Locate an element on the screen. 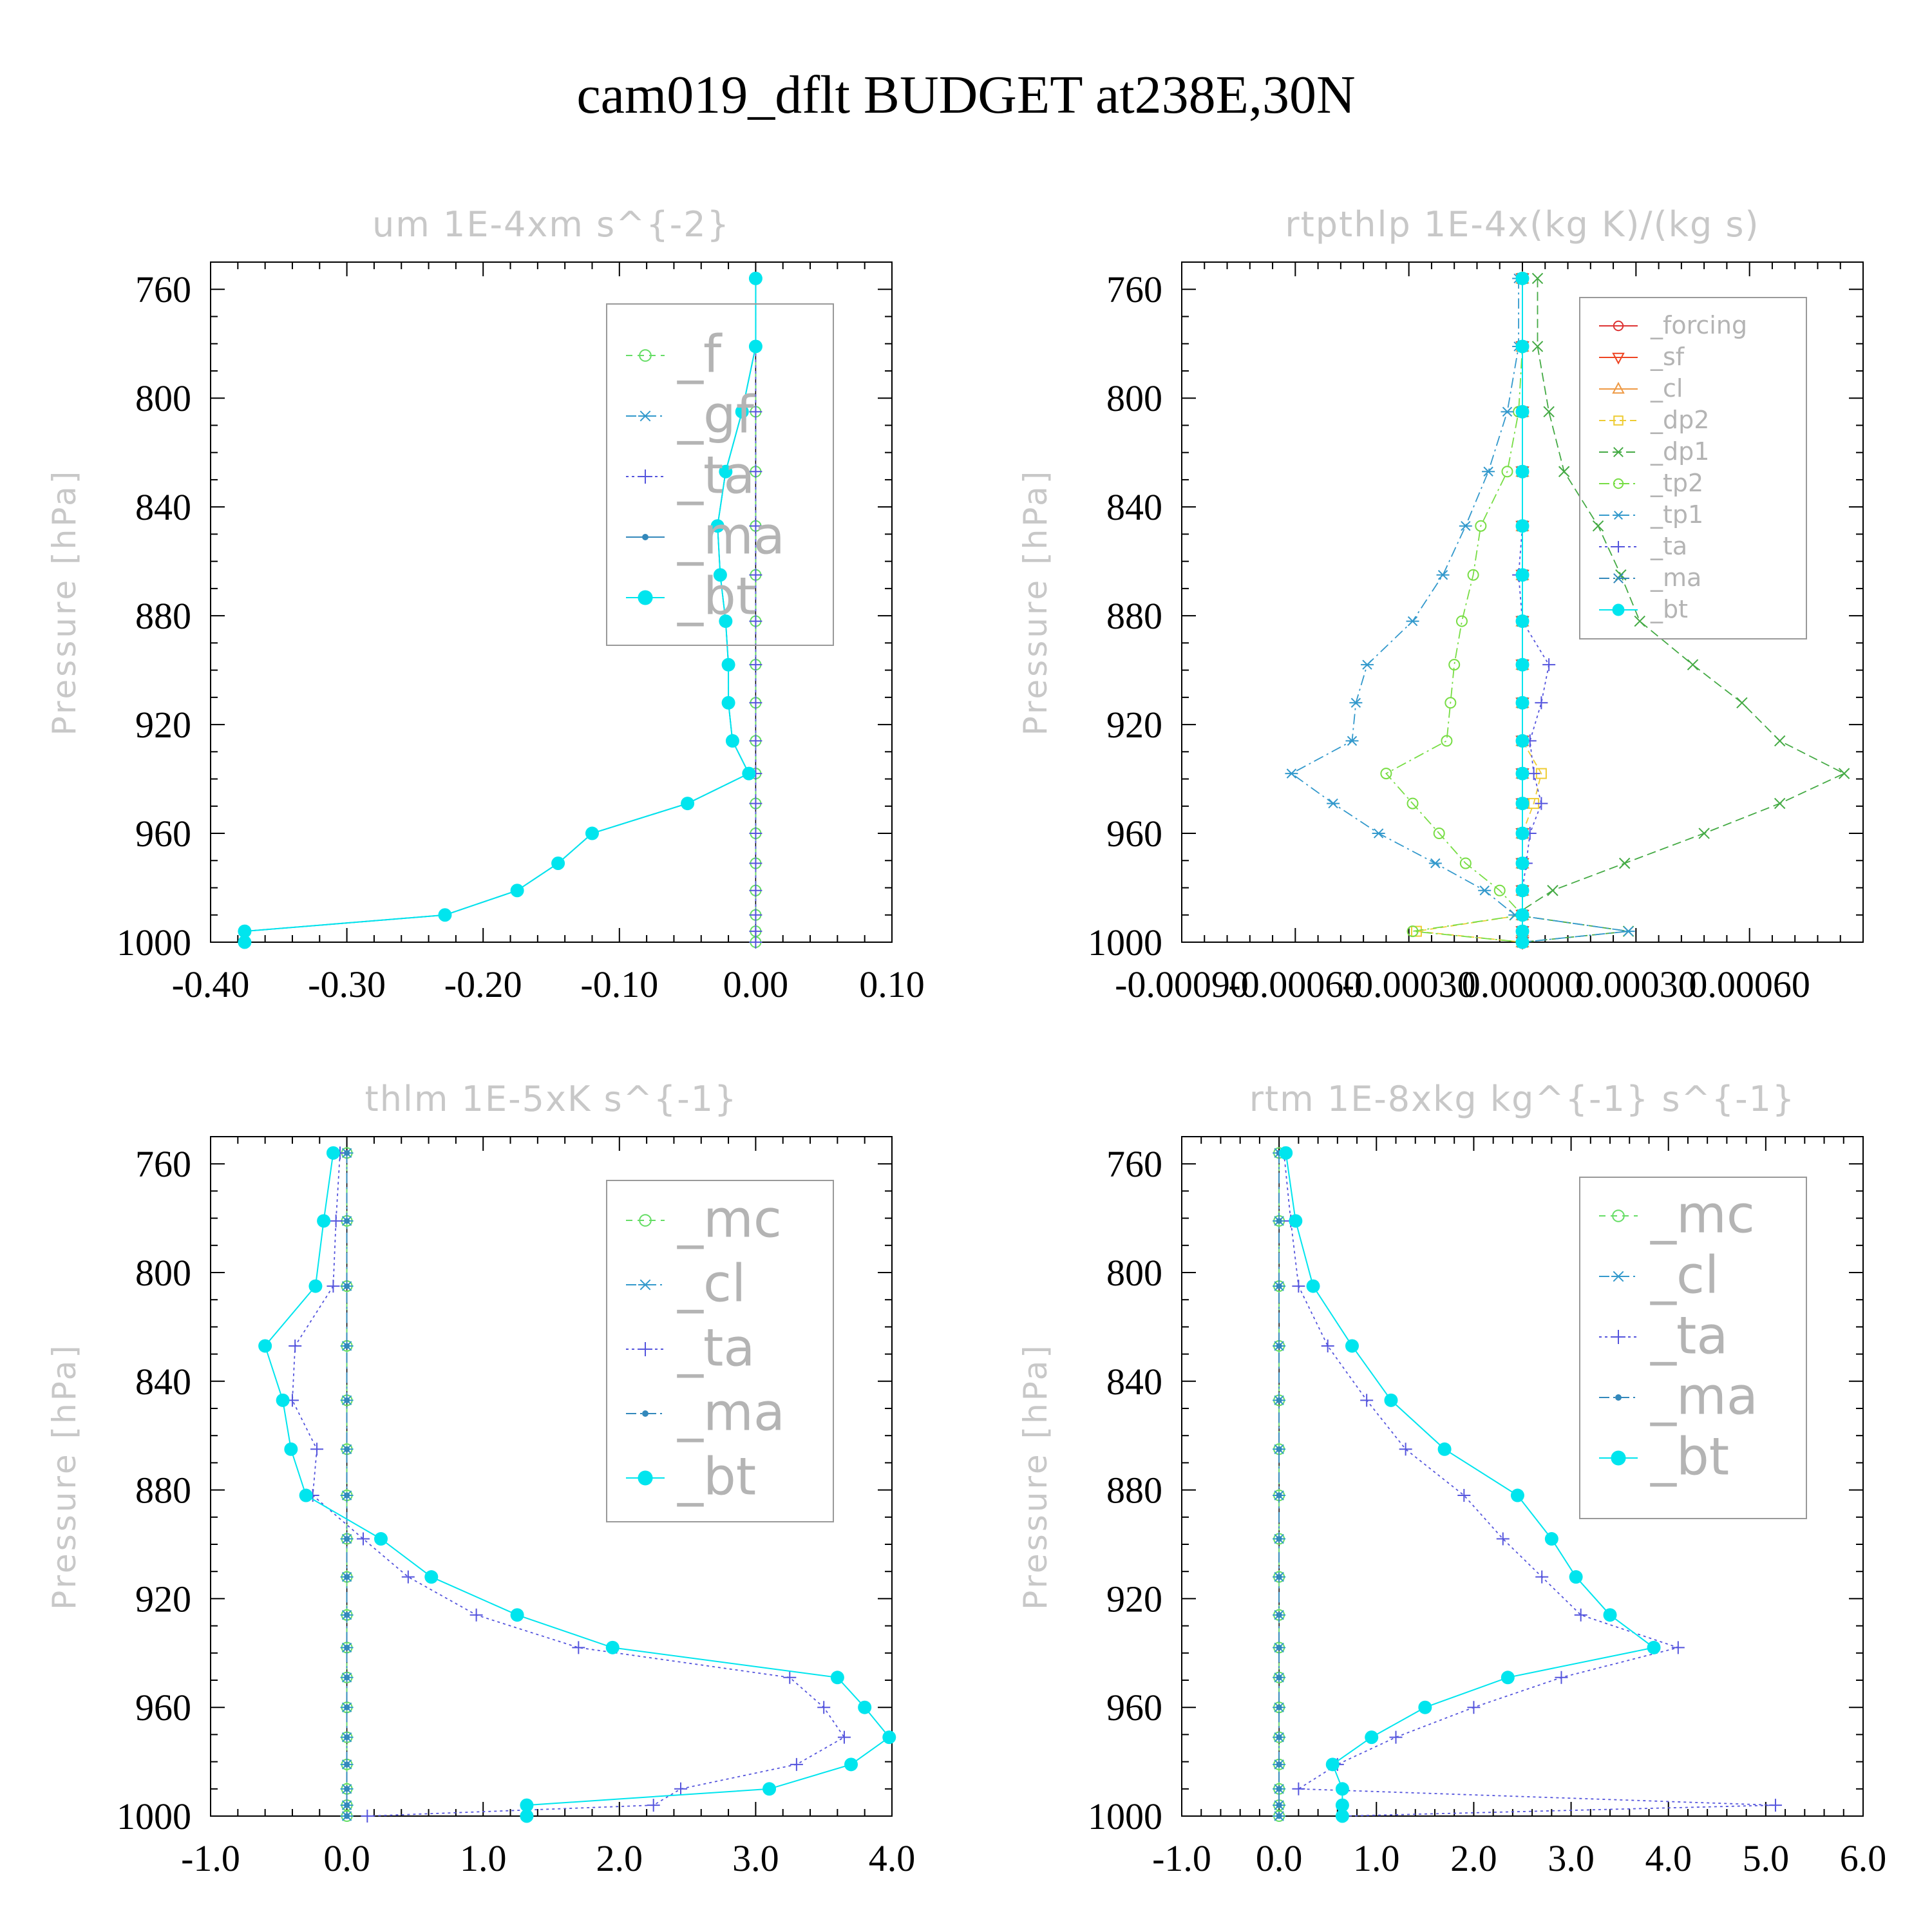 The height and width of the screenshot is (1932, 1932). x-tick-label: 0.10 is located at coordinates (892, 984).